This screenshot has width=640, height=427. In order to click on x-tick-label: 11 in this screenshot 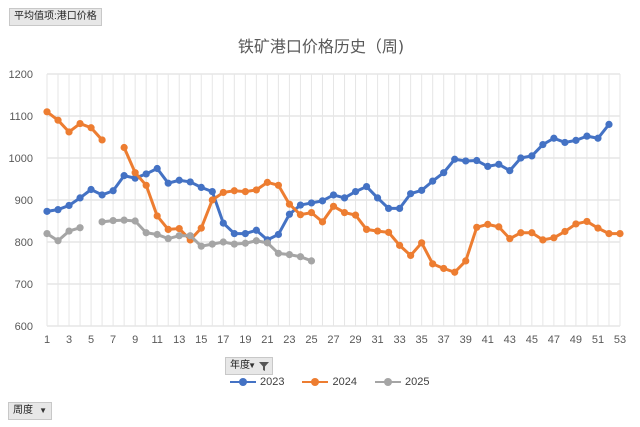, I will do `click(156, 340)`.